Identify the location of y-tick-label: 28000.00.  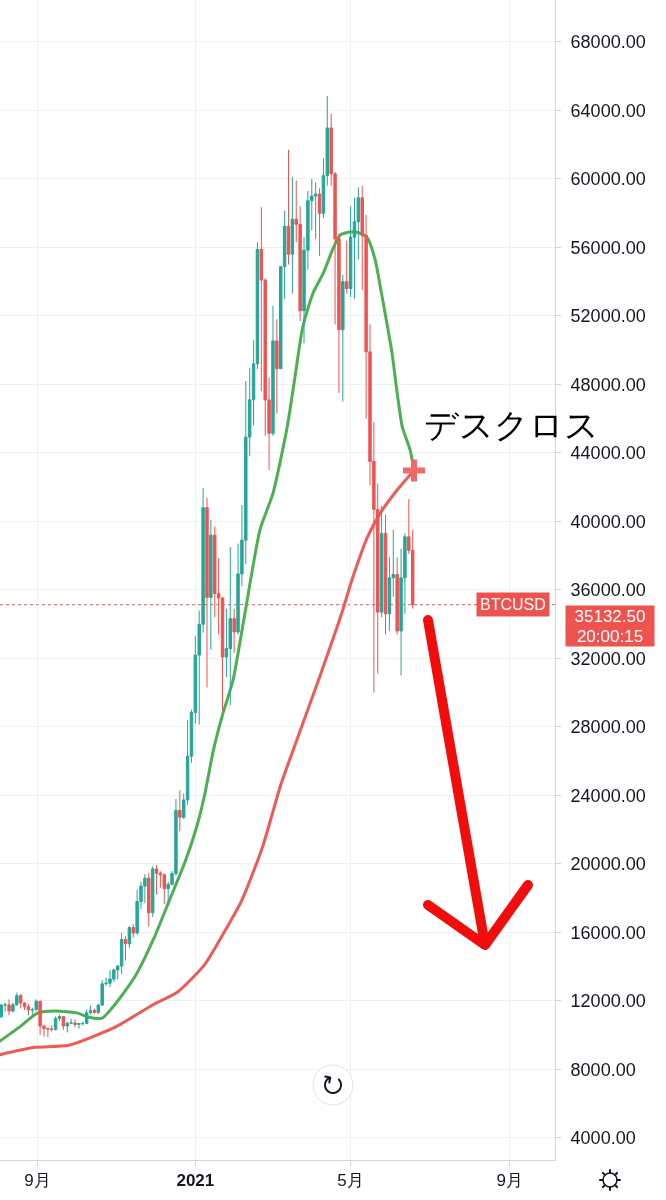
(608, 727).